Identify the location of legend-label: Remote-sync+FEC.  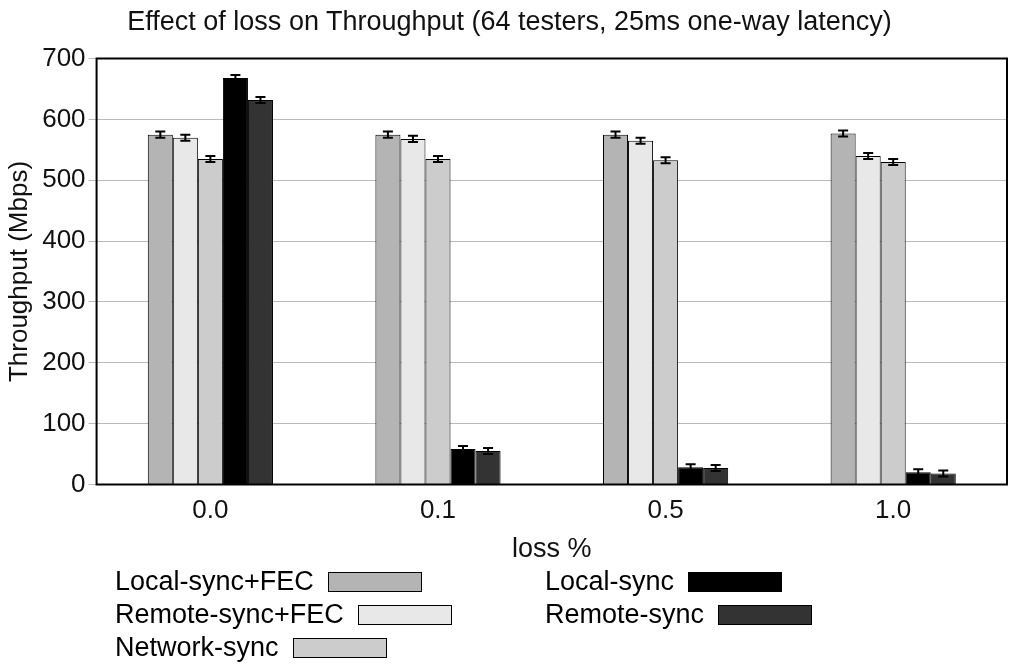
(229, 614).